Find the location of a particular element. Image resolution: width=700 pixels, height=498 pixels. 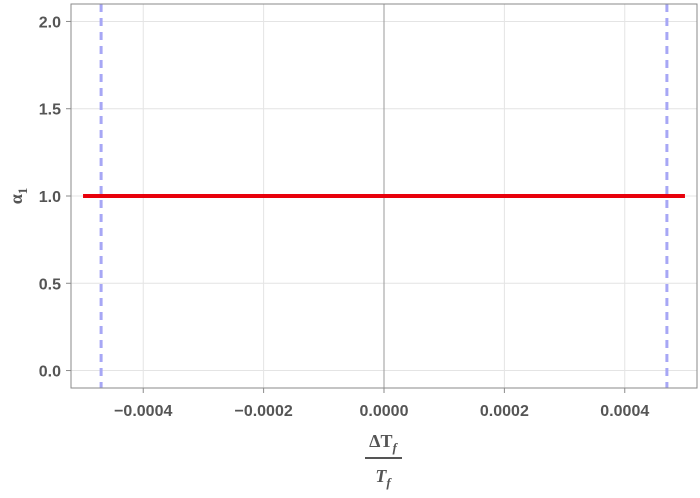

y-axis-ticks: 0.0 0.5 1.0 1.5 2.0 is located at coordinates (55, 197).